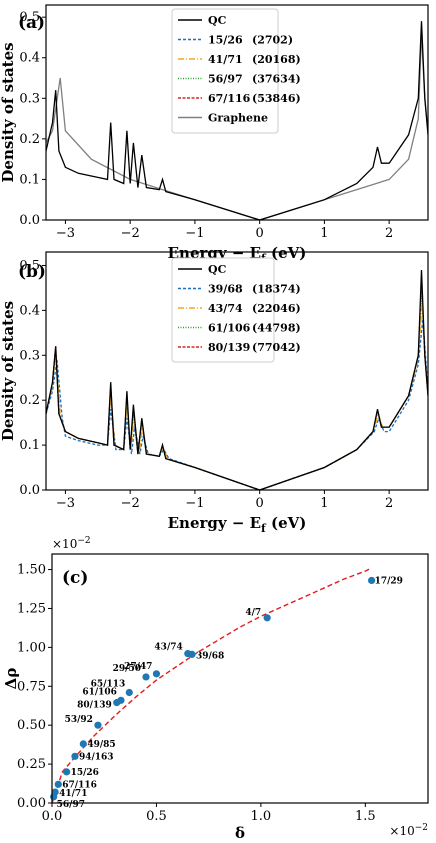 The height and width of the screenshot is (843, 436). Describe the element at coordinates (156, 816) in the screenshot. I see `x-tick-label: 0.5` at that location.